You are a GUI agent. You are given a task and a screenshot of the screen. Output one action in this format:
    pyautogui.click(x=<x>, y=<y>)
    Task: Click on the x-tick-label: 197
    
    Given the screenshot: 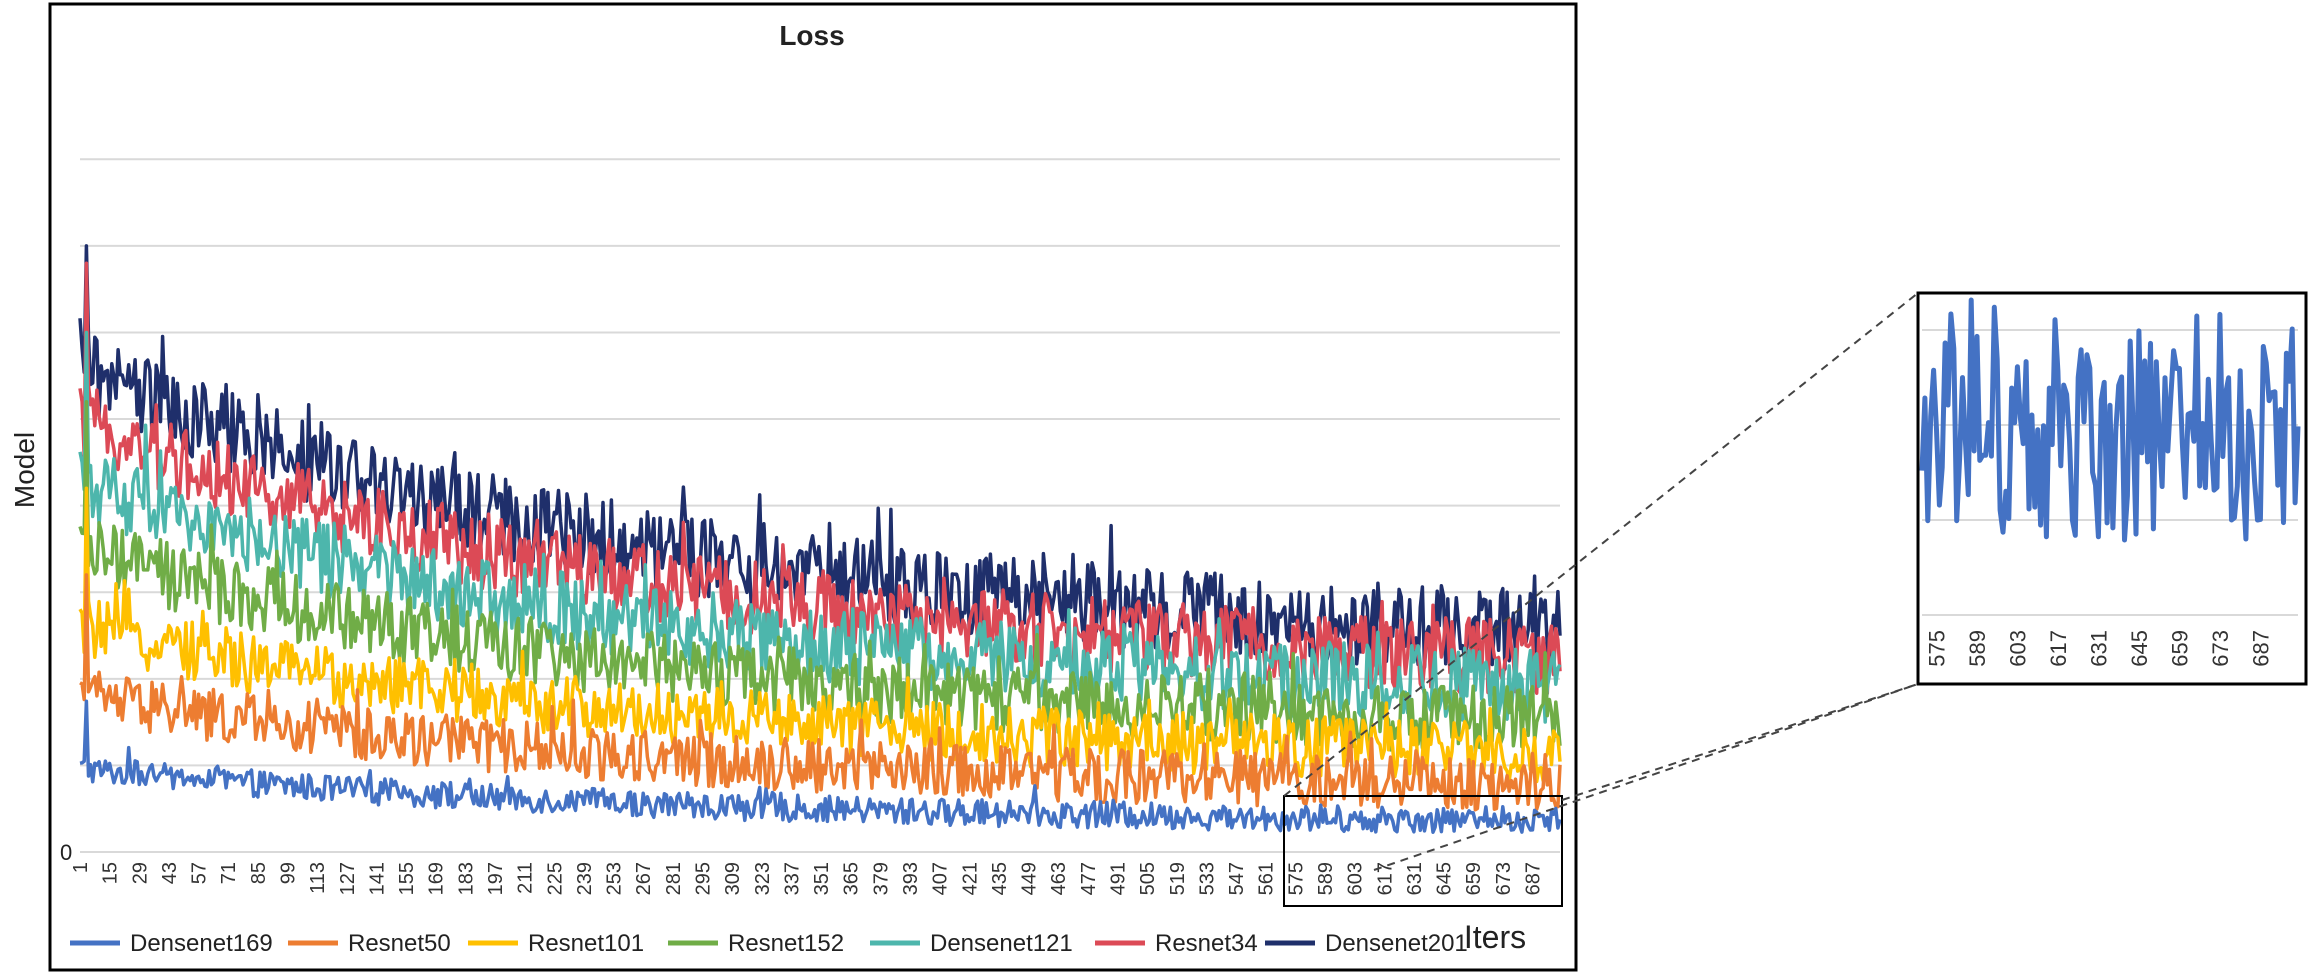 What is the action you would take?
    pyautogui.click(x=496, y=878)
    